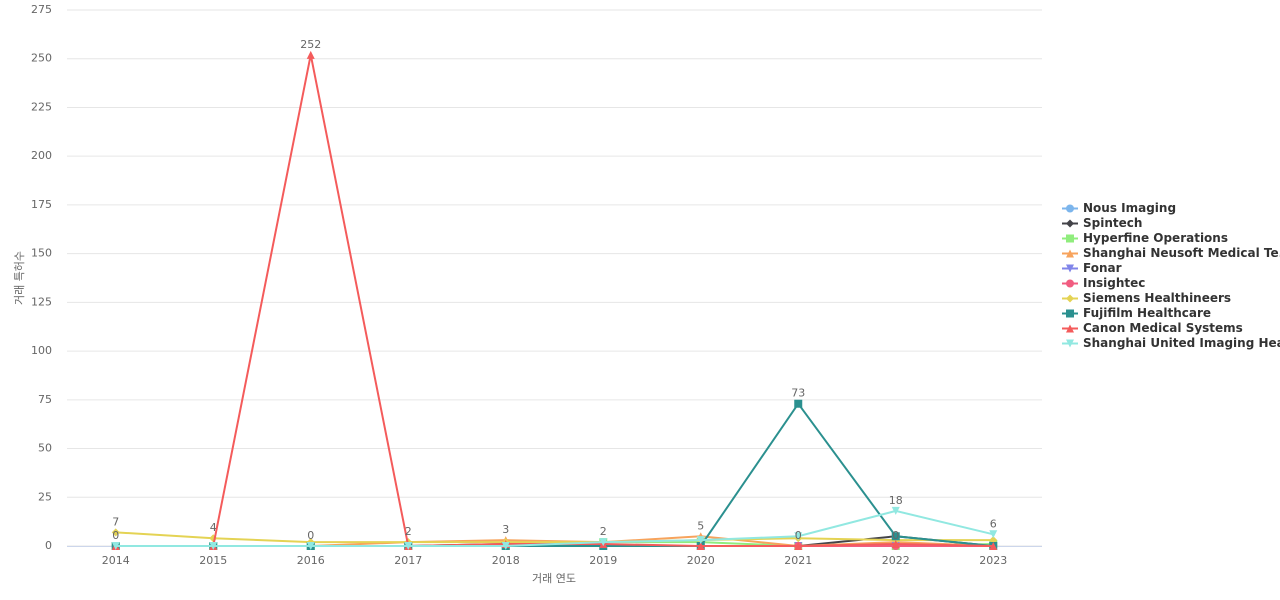 This screenshot has height=600, width=1280. Describe the element at coordinates (41, 9) in the screenshot. I see `y-tick-label: 275` at that location.